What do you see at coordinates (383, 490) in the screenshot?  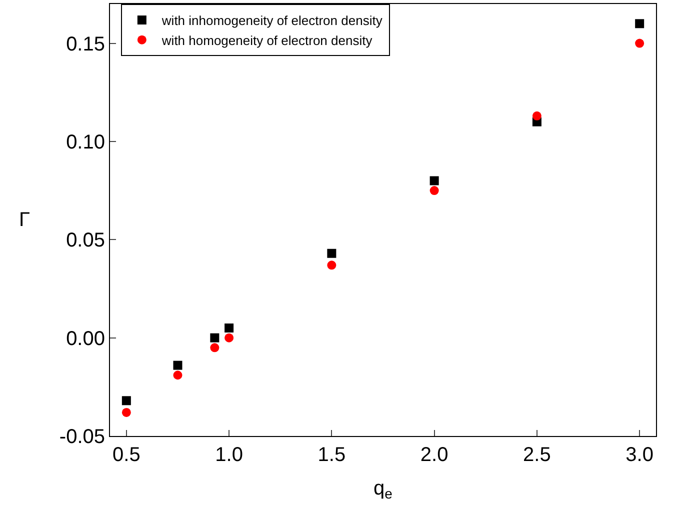 I see `x-axis-title: q$_{e}$` at bounding box center [383, 490].